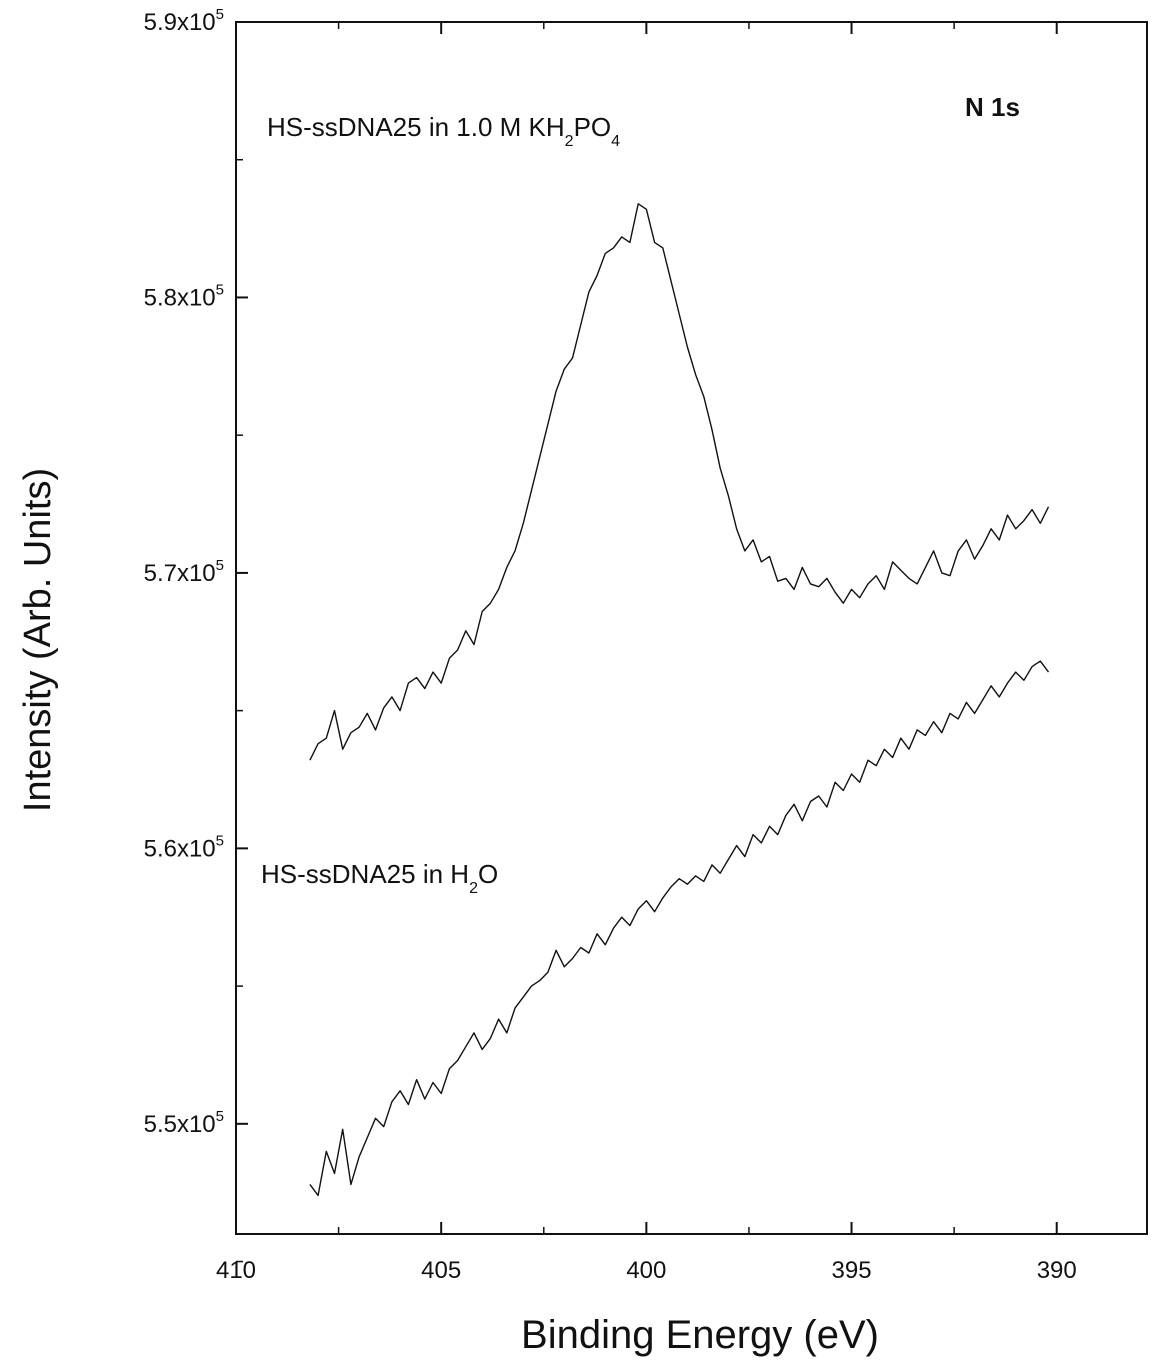 Image resolution: width=1151 pixels, height=1361 pixels. I want to click on annotation-kh2po4-text: HS-ssDNA25 in 1.0 M KH, so click(416, 127).